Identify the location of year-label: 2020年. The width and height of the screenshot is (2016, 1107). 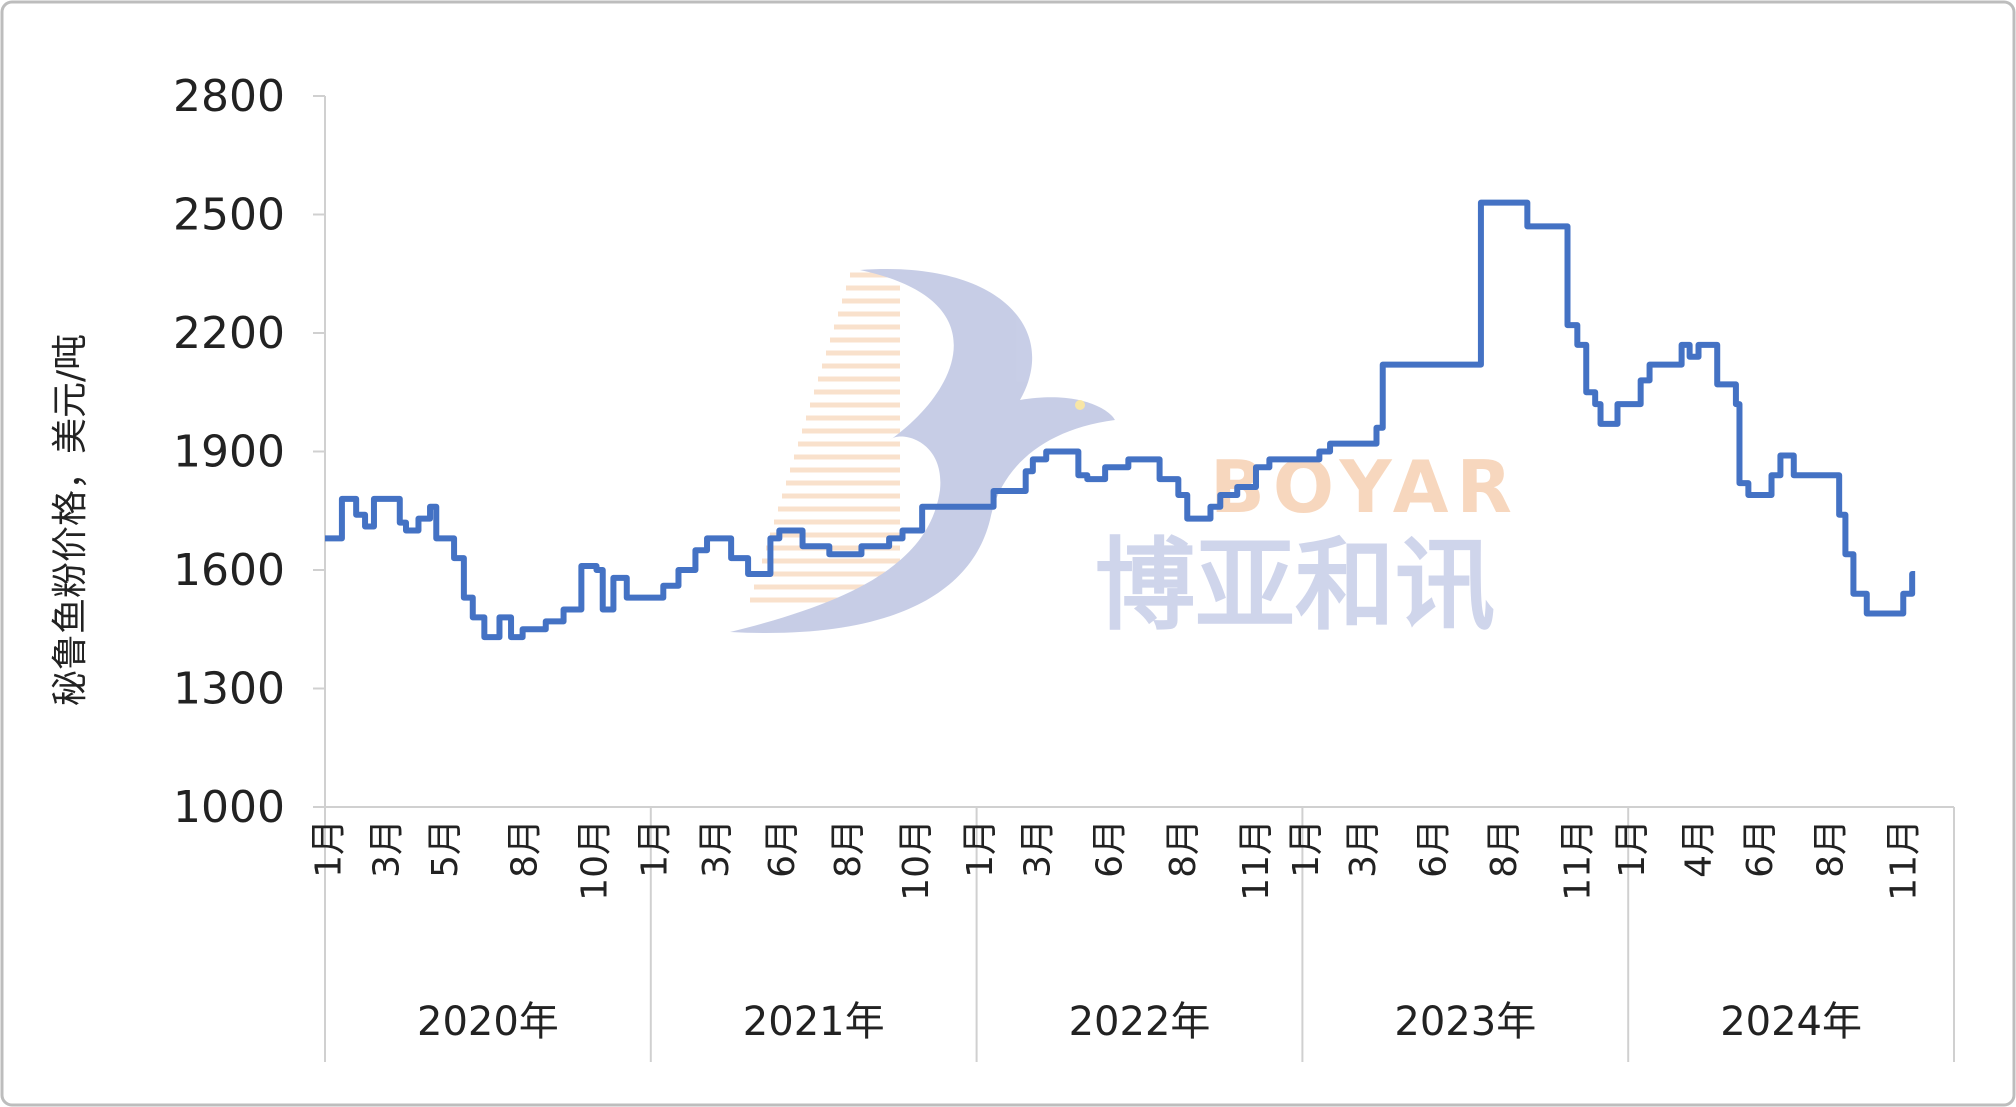
(488, 1022).